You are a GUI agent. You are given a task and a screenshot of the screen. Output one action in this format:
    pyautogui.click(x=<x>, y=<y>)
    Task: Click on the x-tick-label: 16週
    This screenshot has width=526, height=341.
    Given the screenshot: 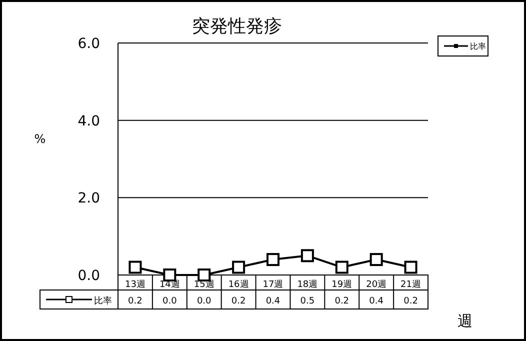 What is the action you would take?
    pyautogui.click(x=238, y=284)
    